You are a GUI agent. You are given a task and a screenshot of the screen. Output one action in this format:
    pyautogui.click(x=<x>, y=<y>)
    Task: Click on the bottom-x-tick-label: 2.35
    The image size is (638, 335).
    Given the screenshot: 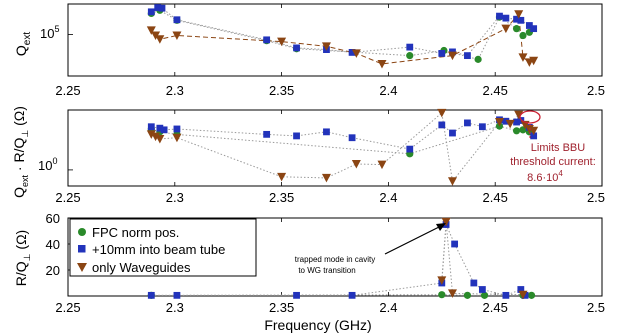 What is the action you would take?
    pyautogui.click(x=281, y=307)
    